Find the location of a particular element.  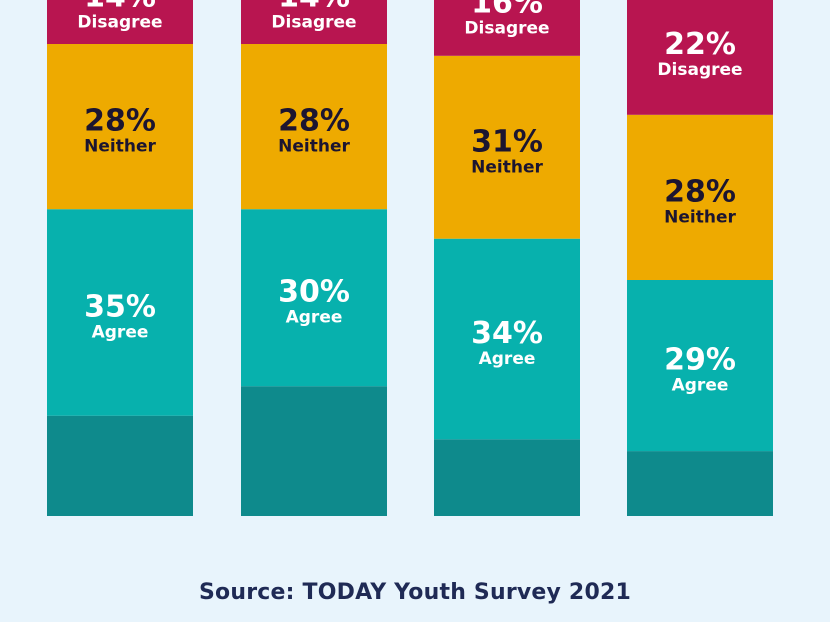

source-caption: Source: TODAY Youth Survey 2021 is located at coordinates (415, 592).